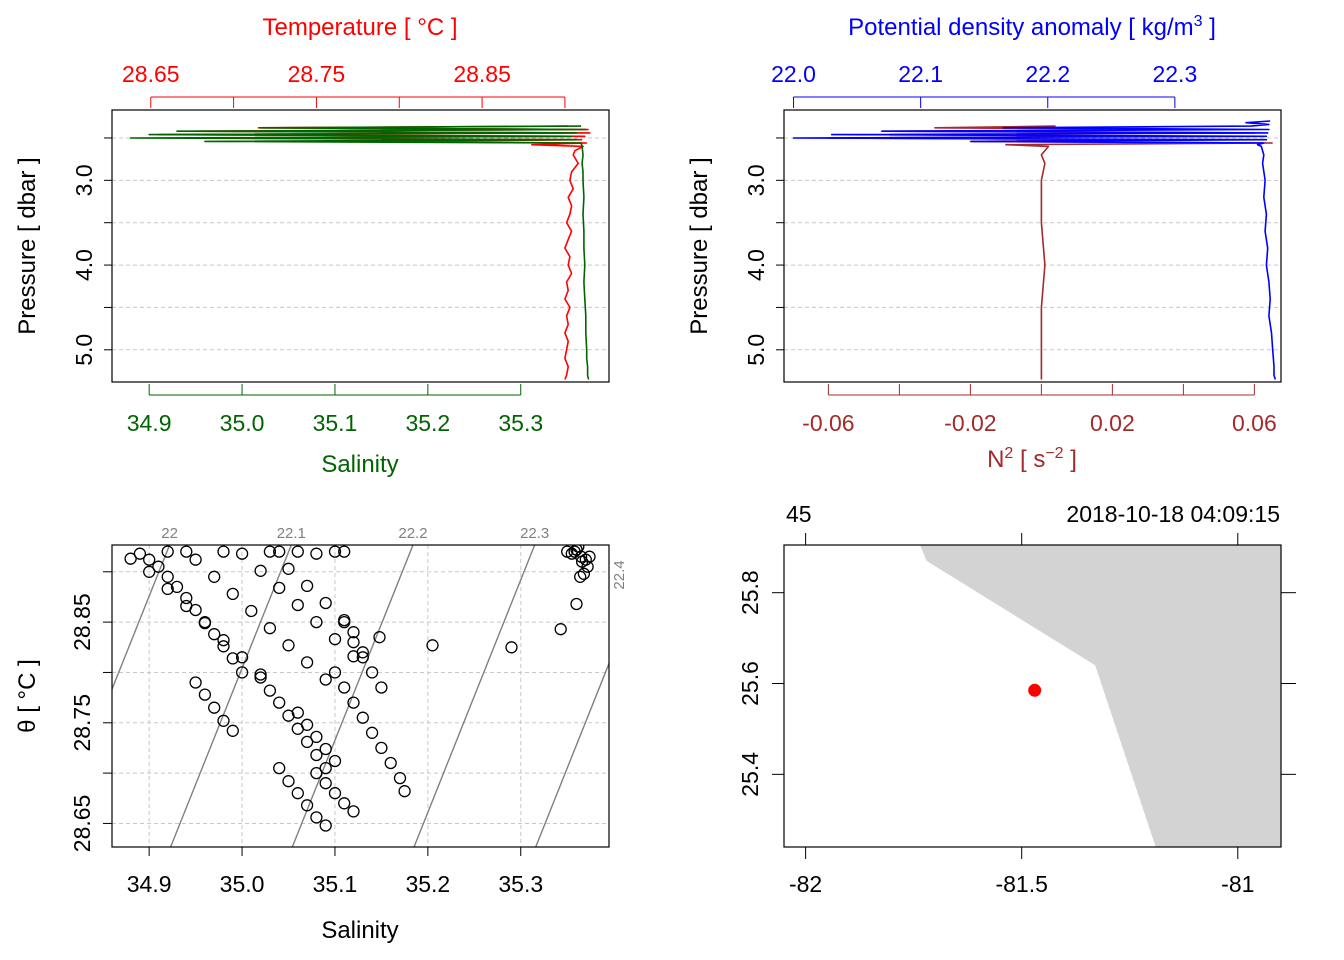  Describe the element at coordinates (520, 423) in the screenshot. I see `p1-bottom-tick-label-4: 35.3` at that location.